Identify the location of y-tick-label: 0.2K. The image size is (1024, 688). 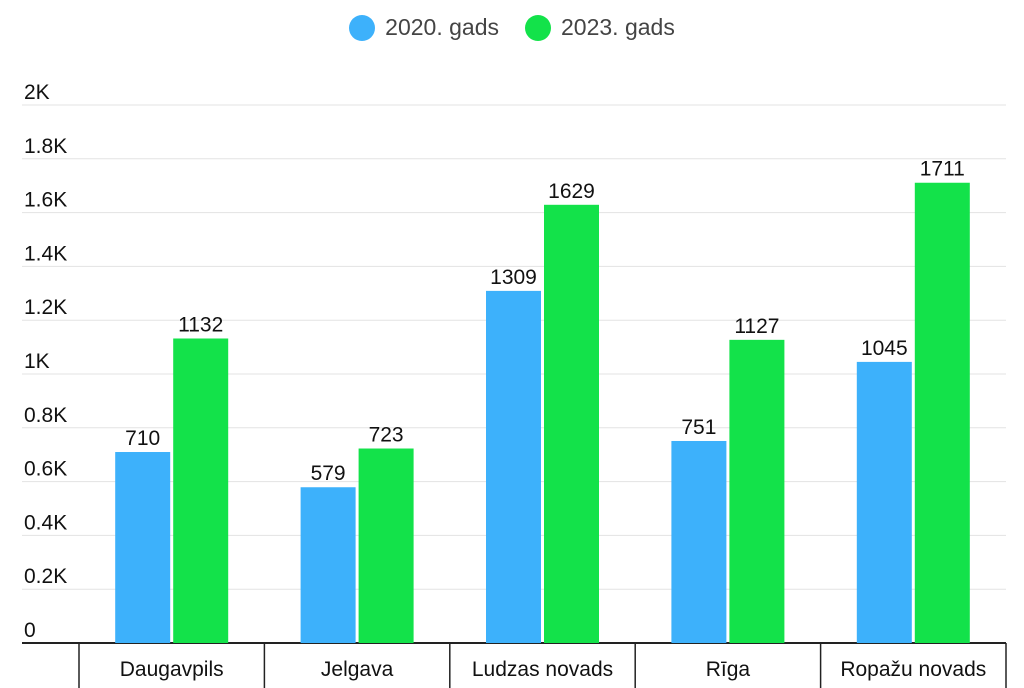
(45, 576).